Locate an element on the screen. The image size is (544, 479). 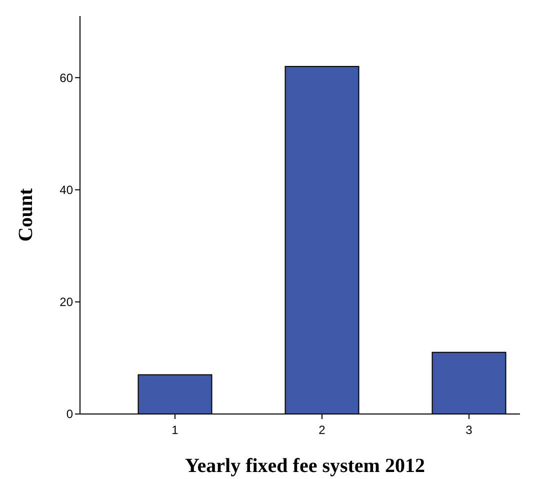
y-tick-label: 20 is located at coordinates (67, 302).